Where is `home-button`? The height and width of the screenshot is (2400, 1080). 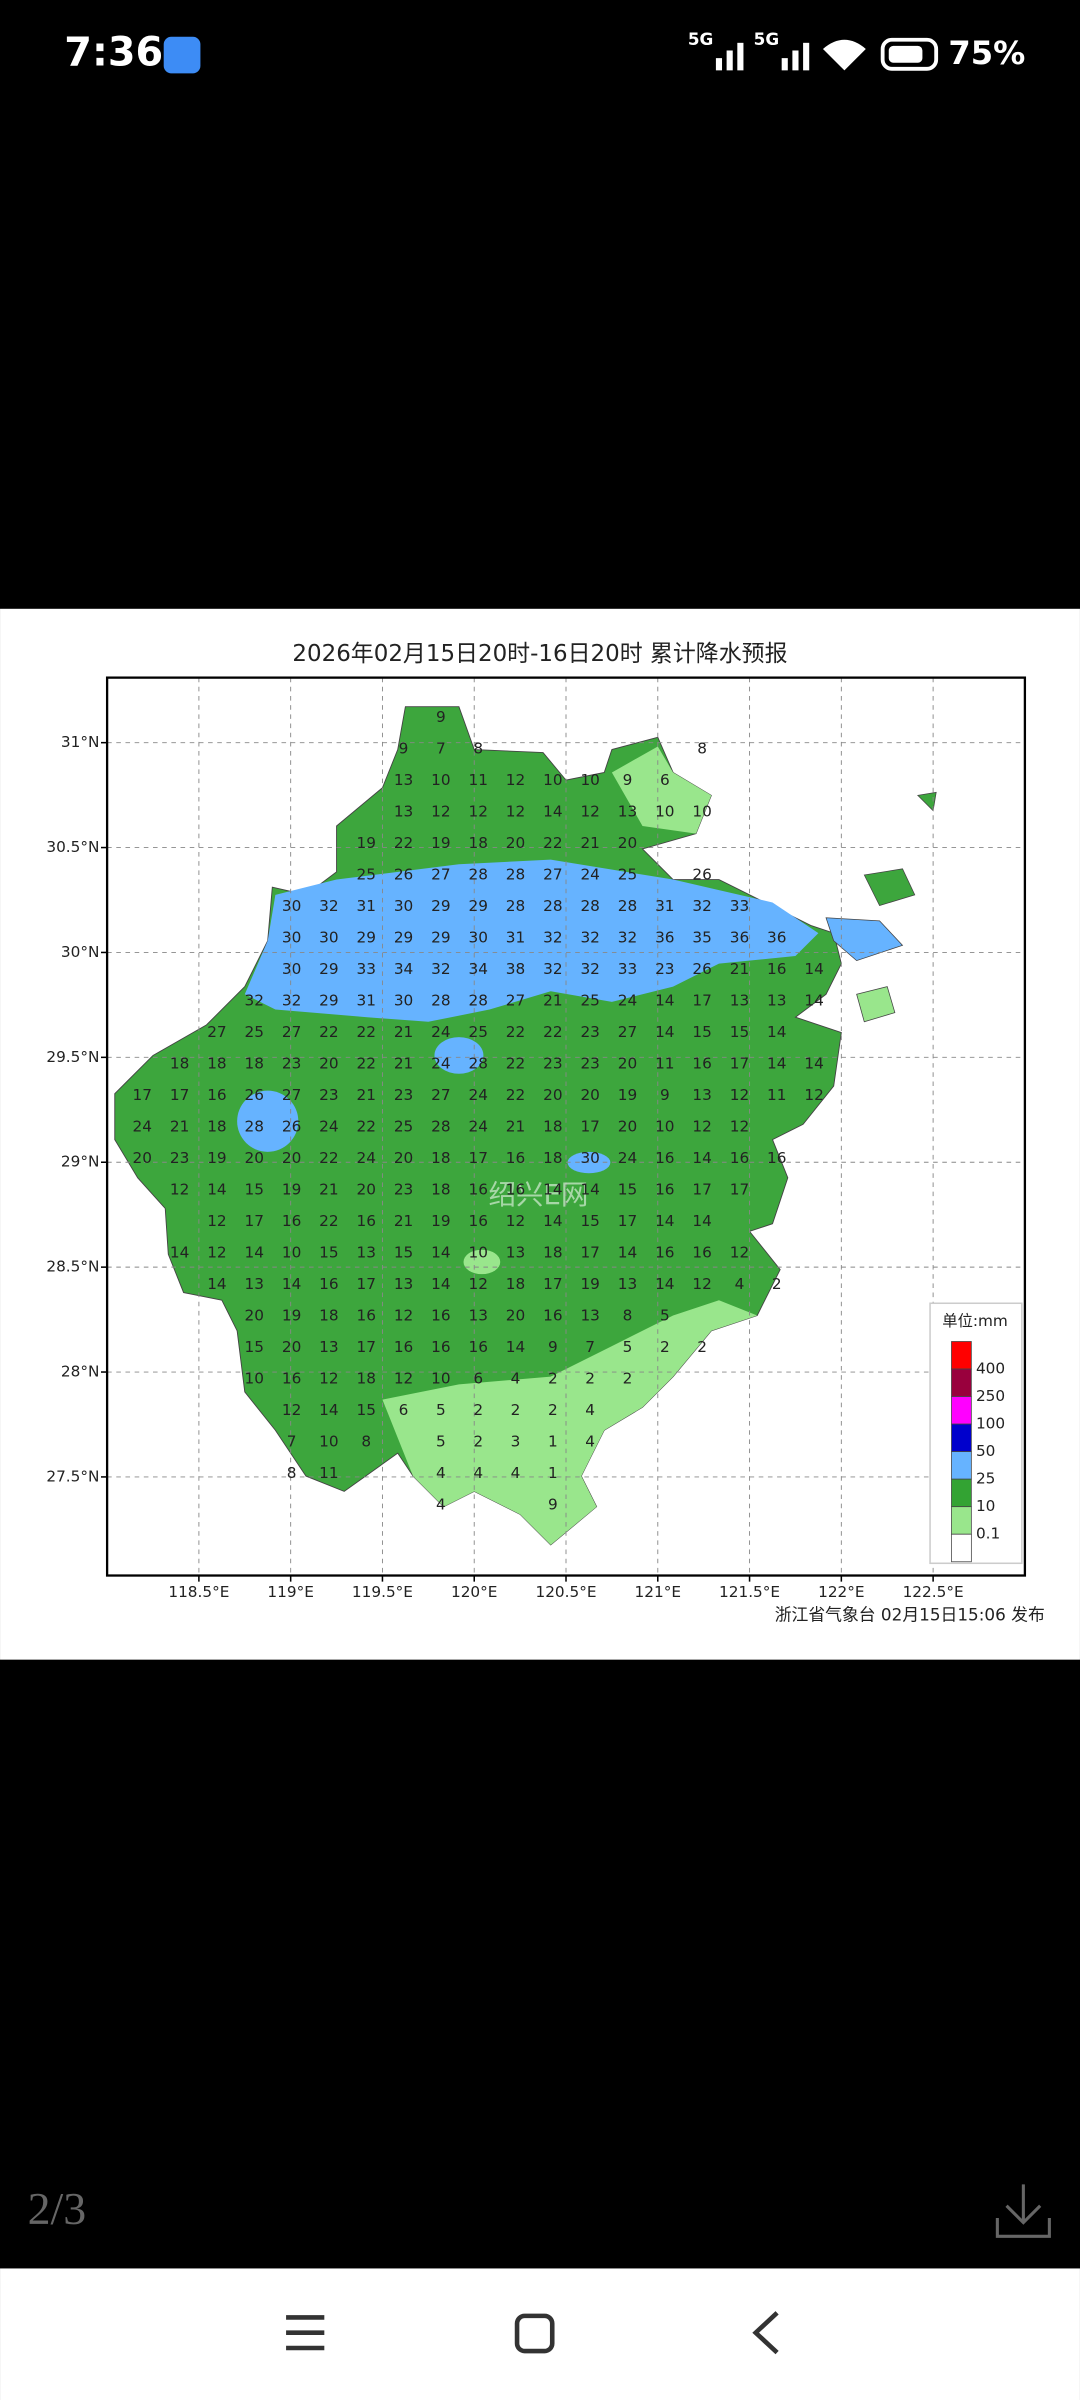 home-button is located at coordinates (534, 2333).